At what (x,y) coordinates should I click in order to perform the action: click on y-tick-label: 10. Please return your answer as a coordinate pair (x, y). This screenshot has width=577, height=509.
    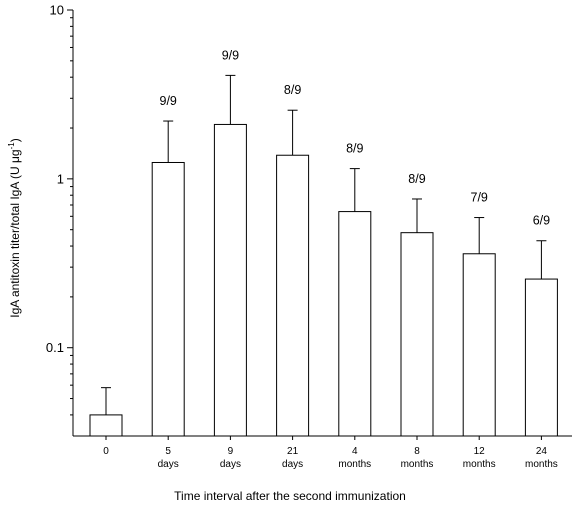
    Looking at the image, I should click on (57, 10).